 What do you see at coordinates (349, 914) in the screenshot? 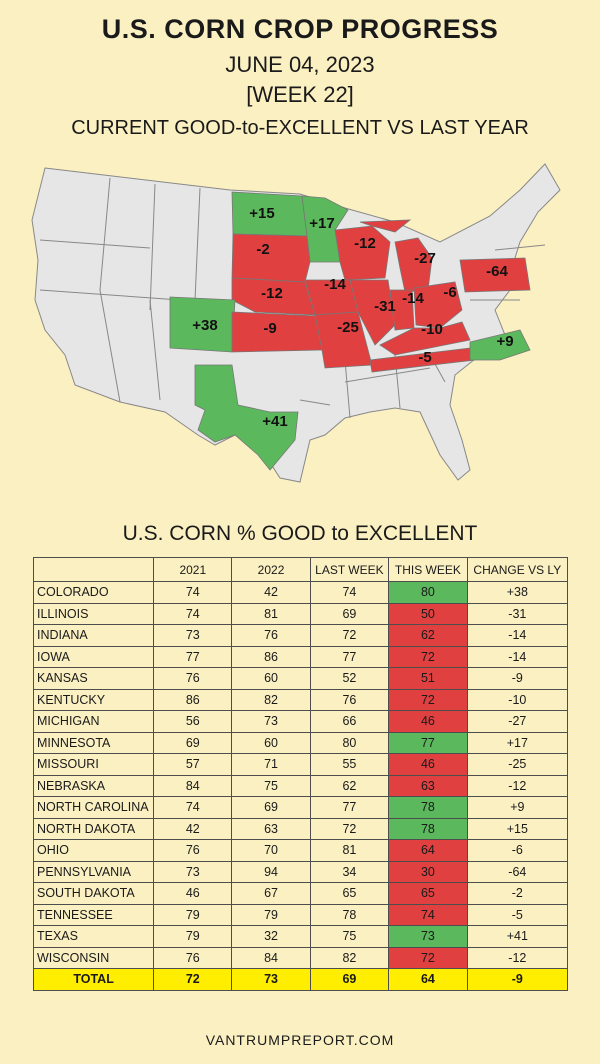
I see `cell-last-week: 78` at bounding box center [349, 914].